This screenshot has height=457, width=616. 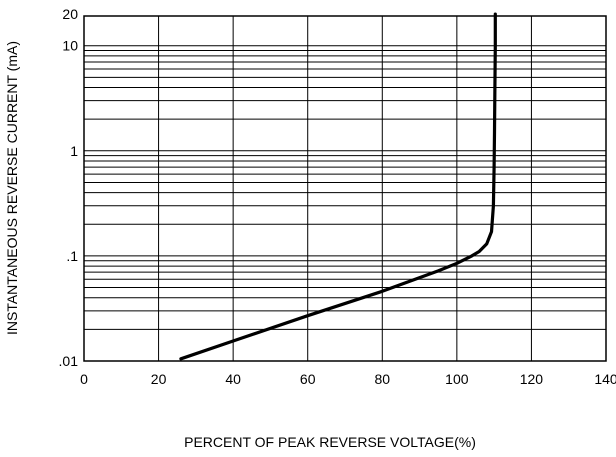 I want to click on x-tick-label: 40, so click(x=233, y=379).